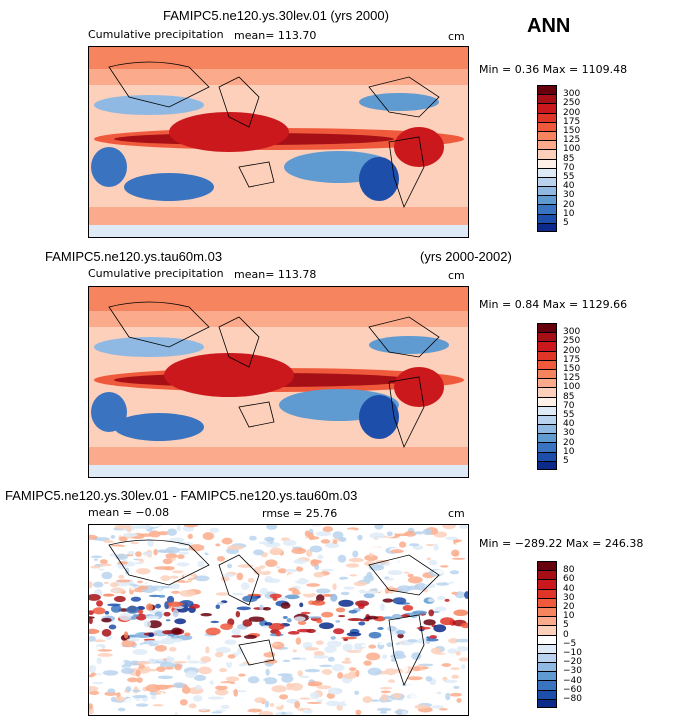 The height and width of the screenshot is (725, 691). Describe the element at coordinates (572, 653) in the screenshot. I see `colorbar-label: −10` at that location.